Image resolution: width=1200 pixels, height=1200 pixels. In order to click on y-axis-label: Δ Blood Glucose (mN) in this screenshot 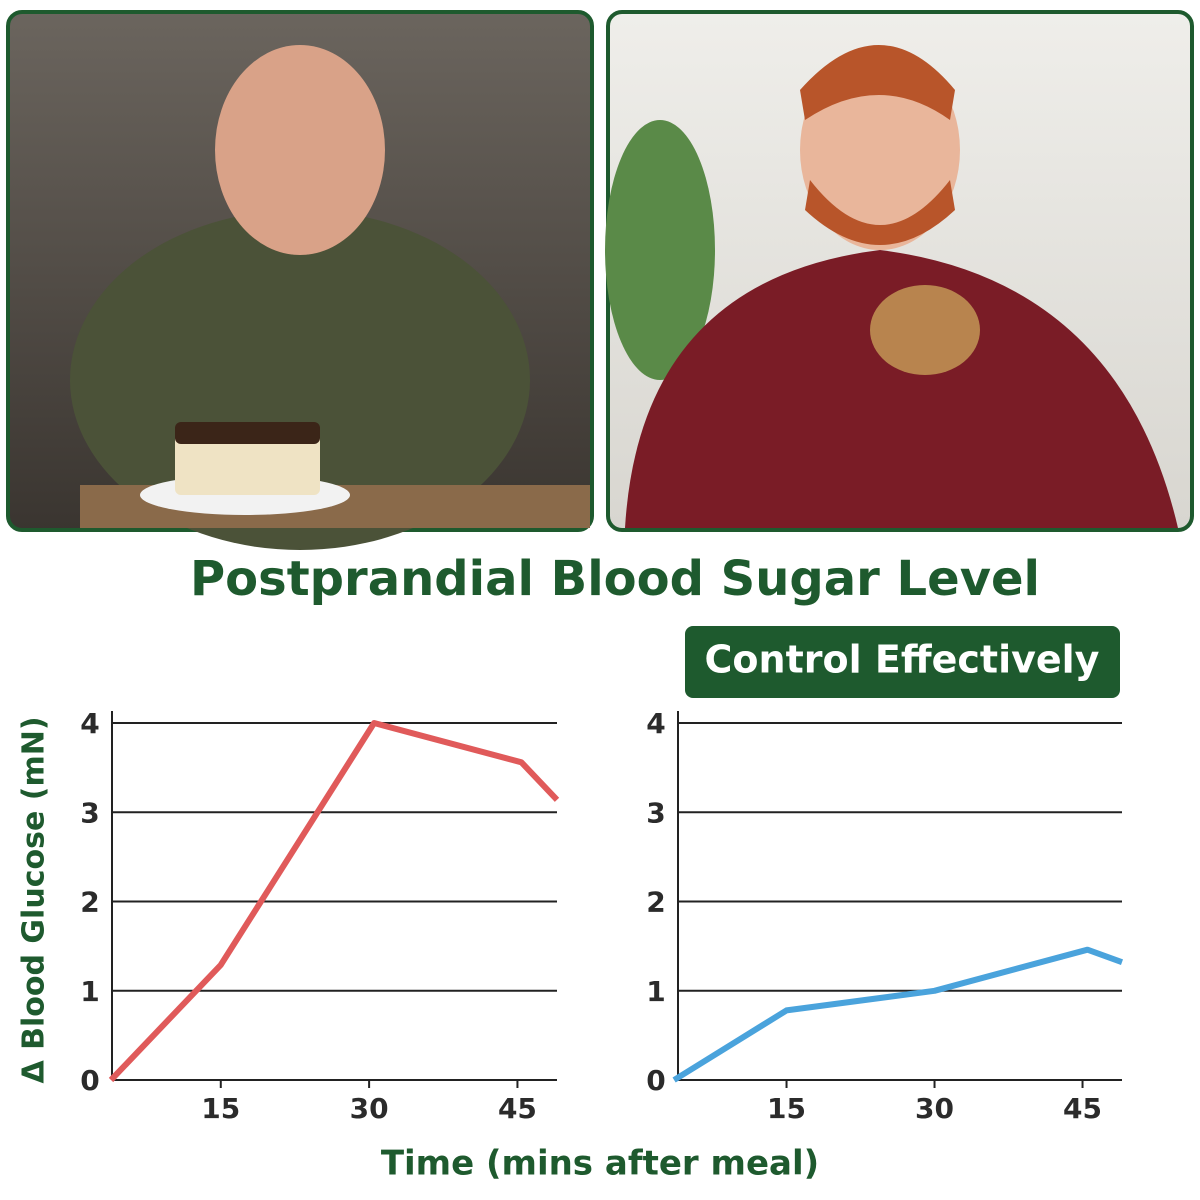, I will do `click(34, 899)`.